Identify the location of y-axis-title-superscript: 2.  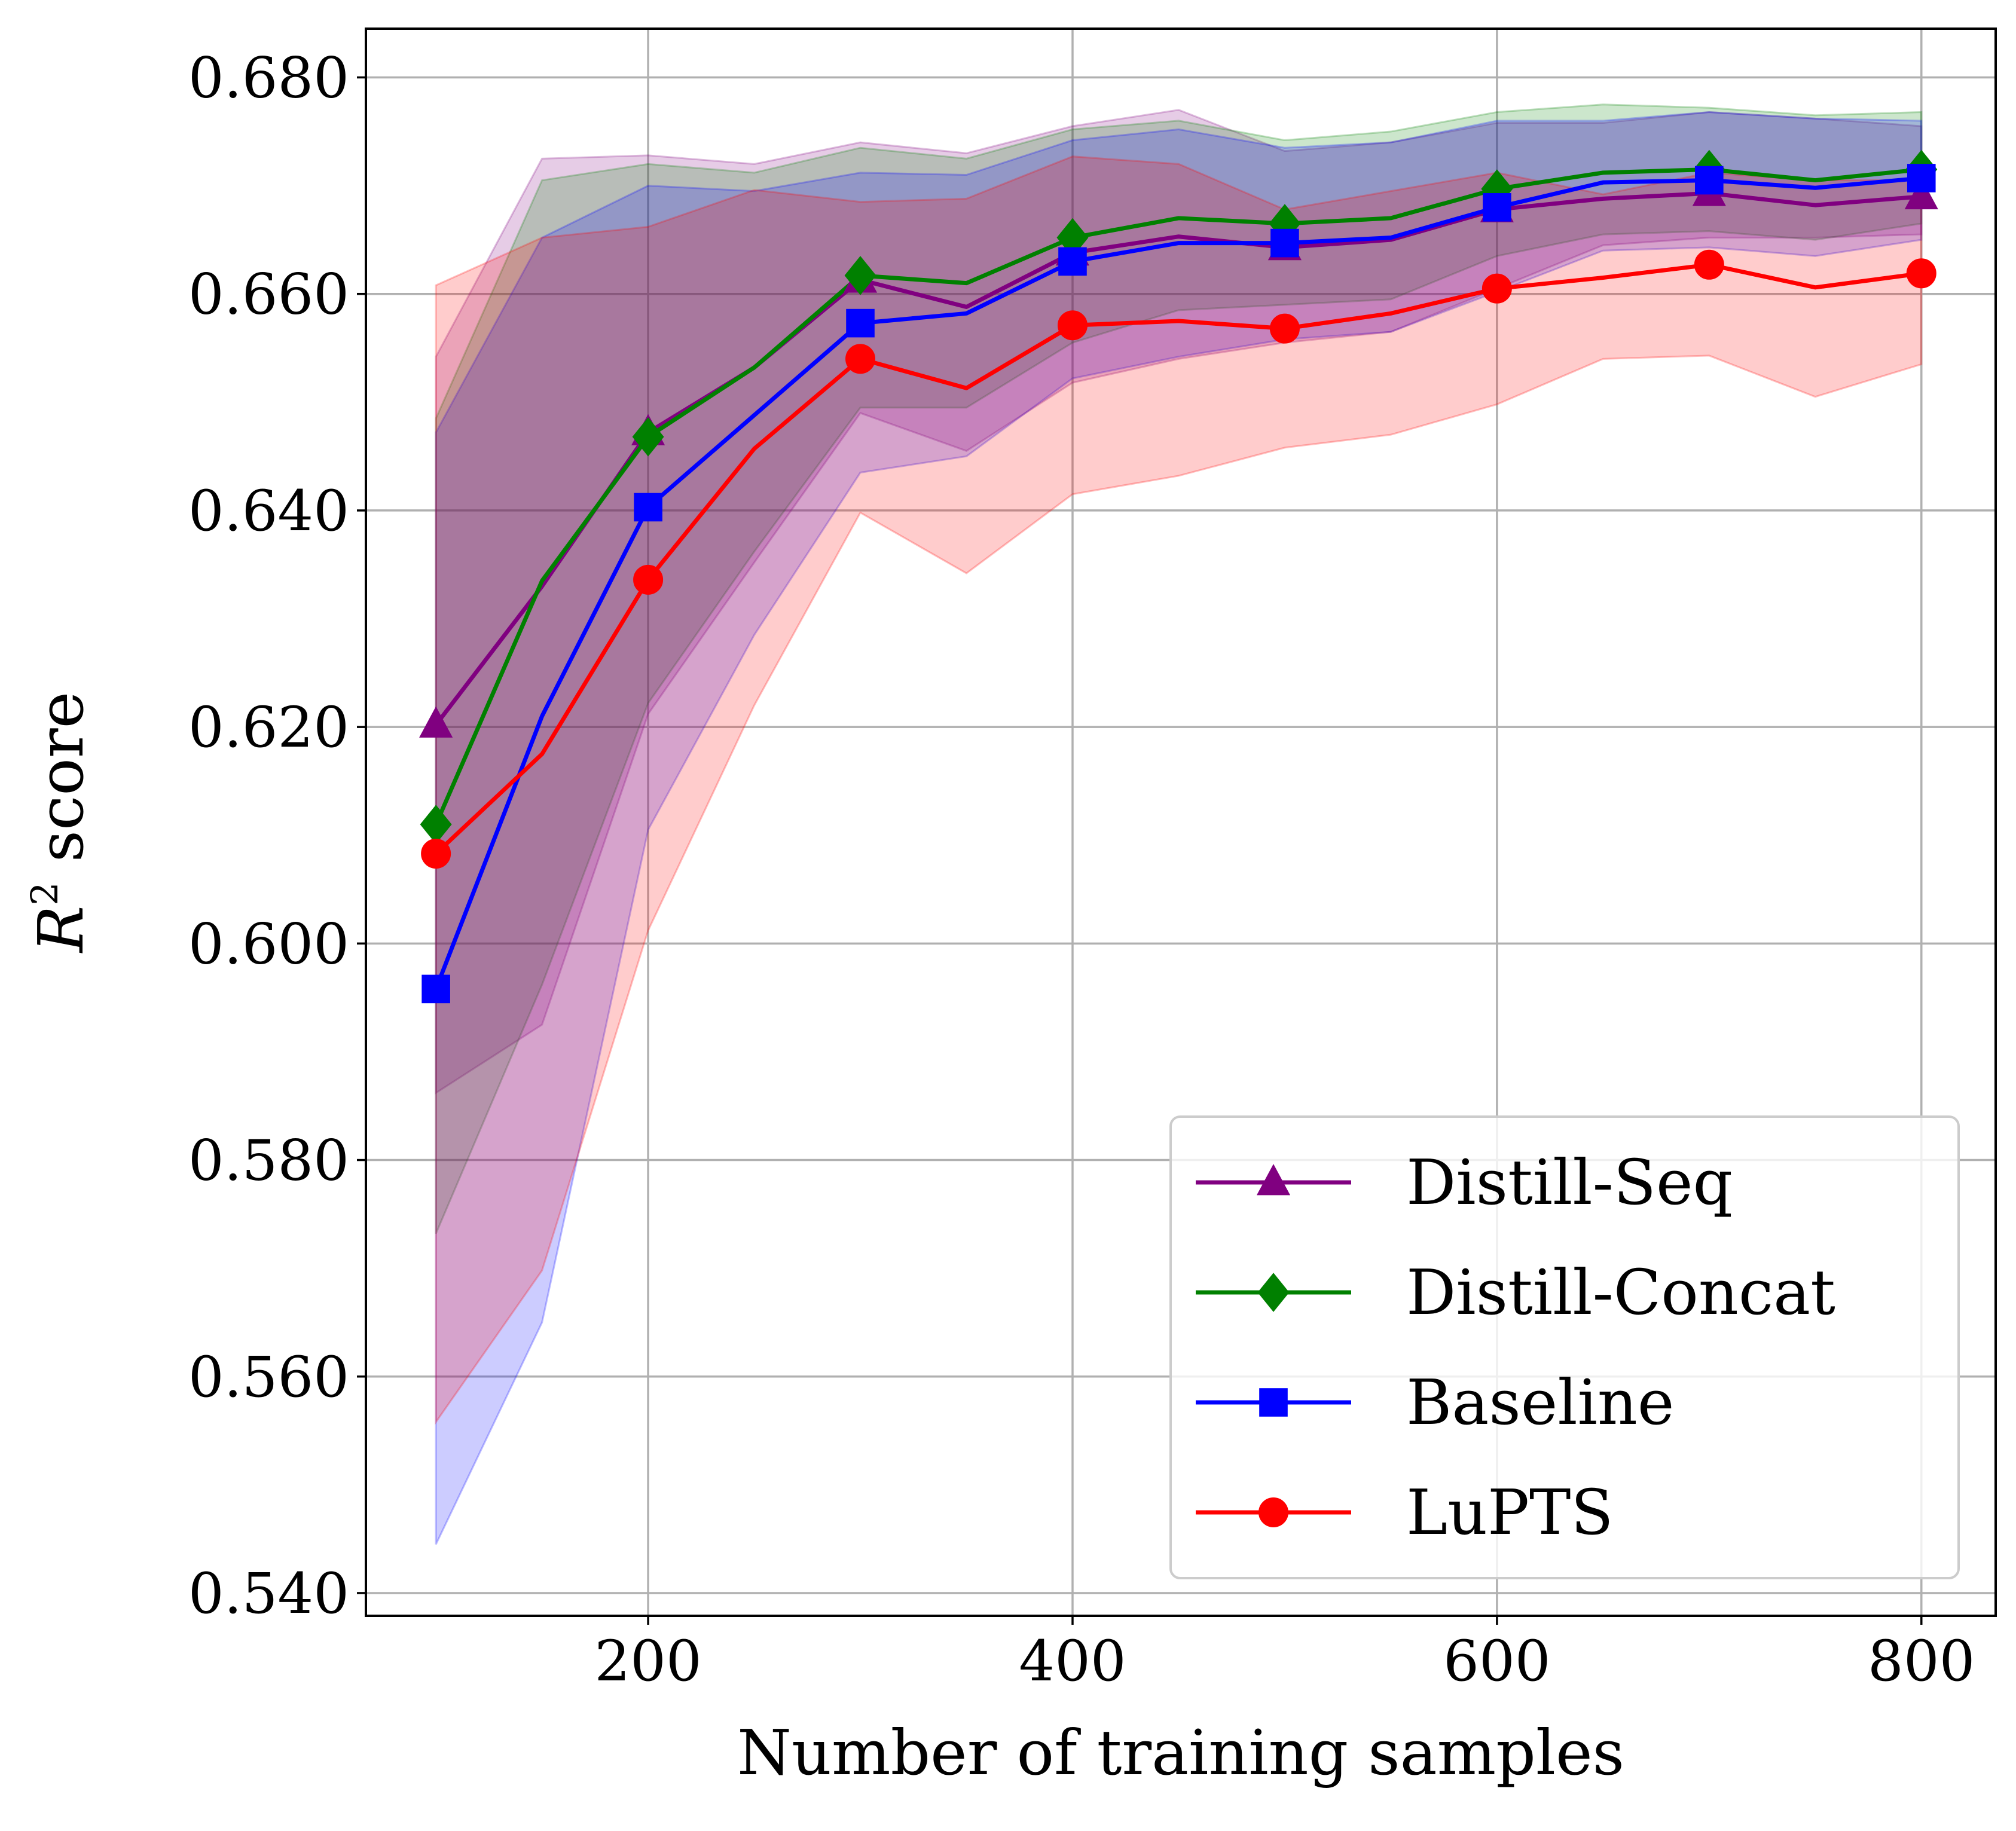
(44, 893).